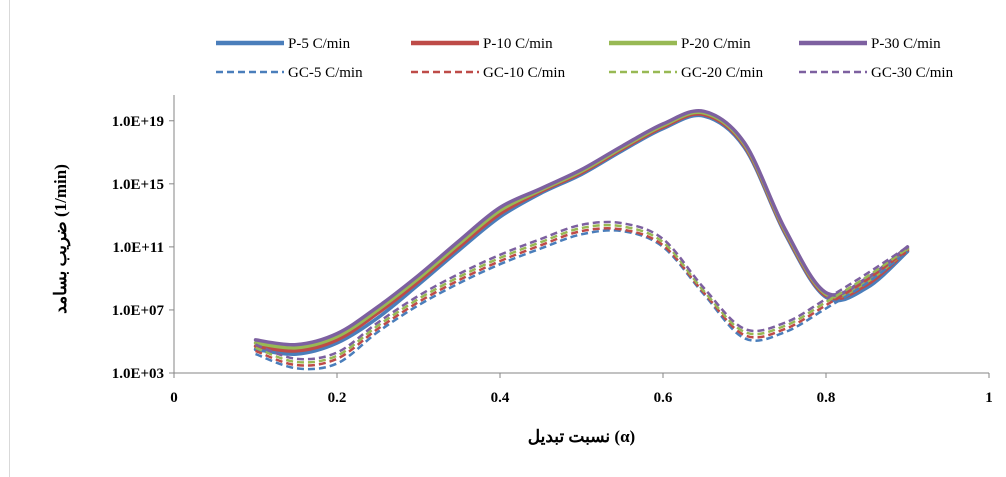 This screenshot has height=477, width=1006. What do you see at coordinates (826, 398) in the screenshot?
I see `x-tick-label: 0.8` at bounding box center [826, 398].